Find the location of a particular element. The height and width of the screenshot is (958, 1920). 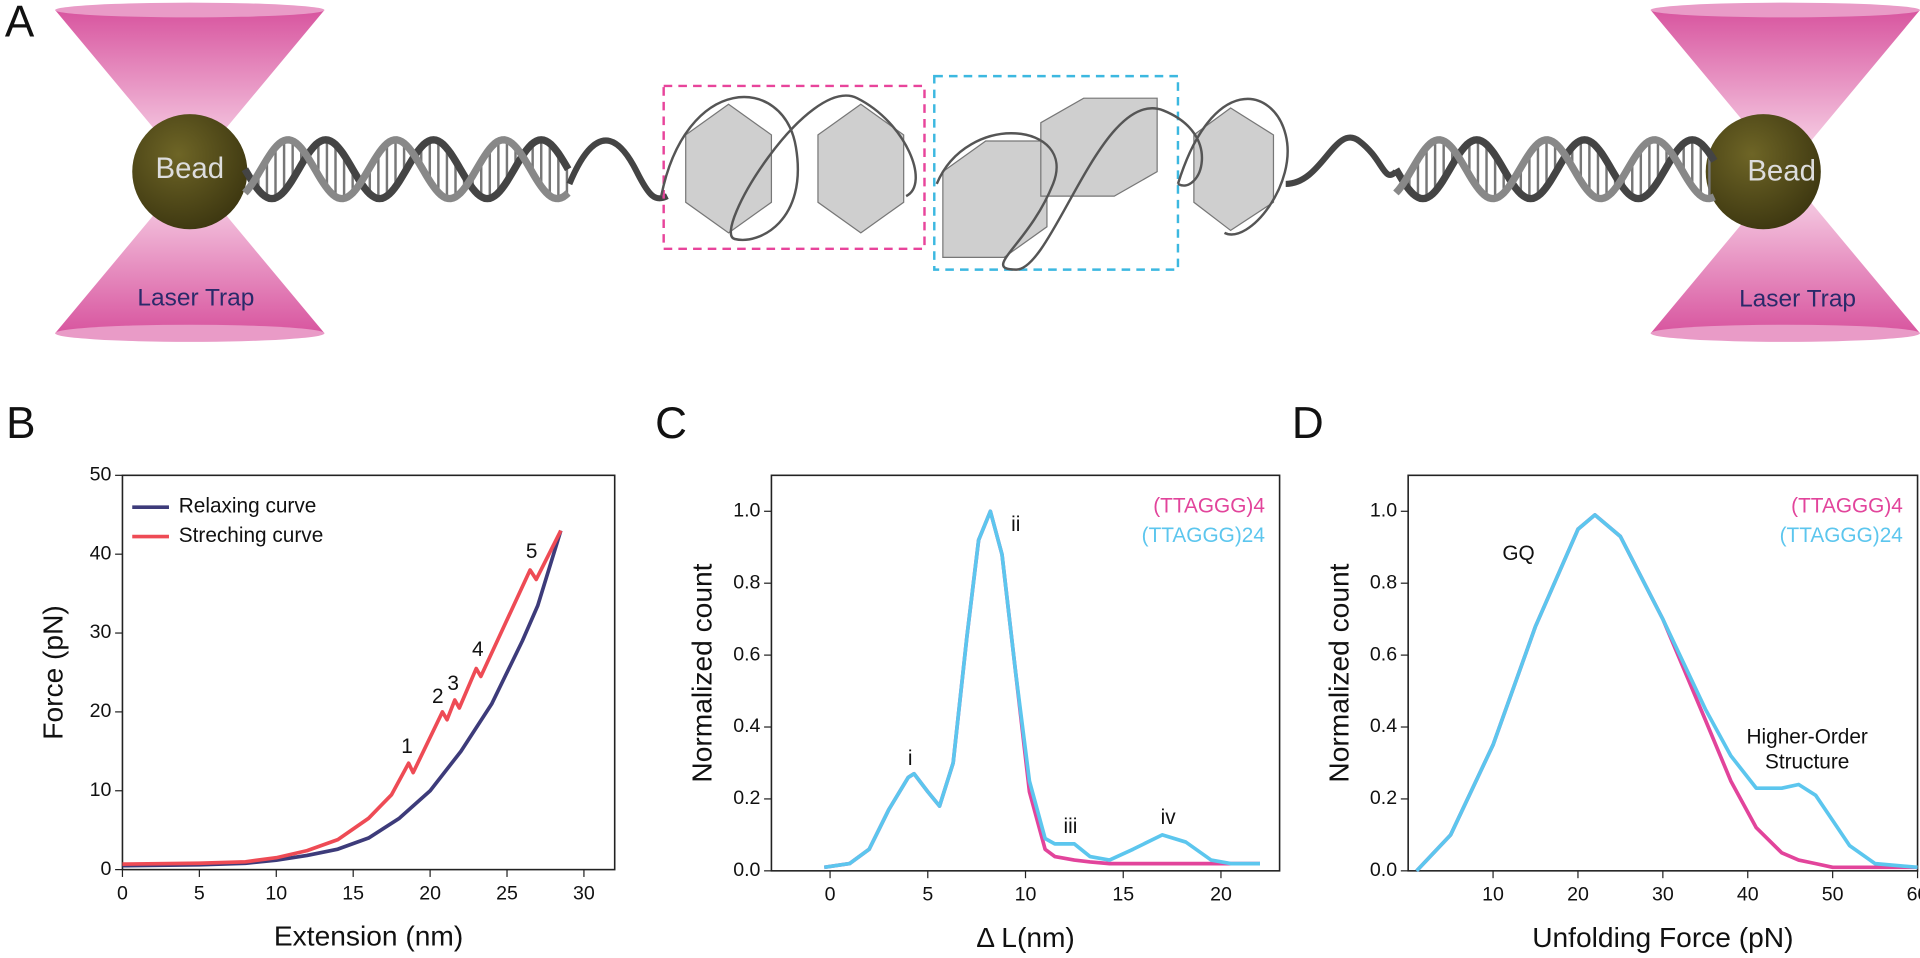

x-axis-label: Extension (nm) is located at coordinates (368, 936).